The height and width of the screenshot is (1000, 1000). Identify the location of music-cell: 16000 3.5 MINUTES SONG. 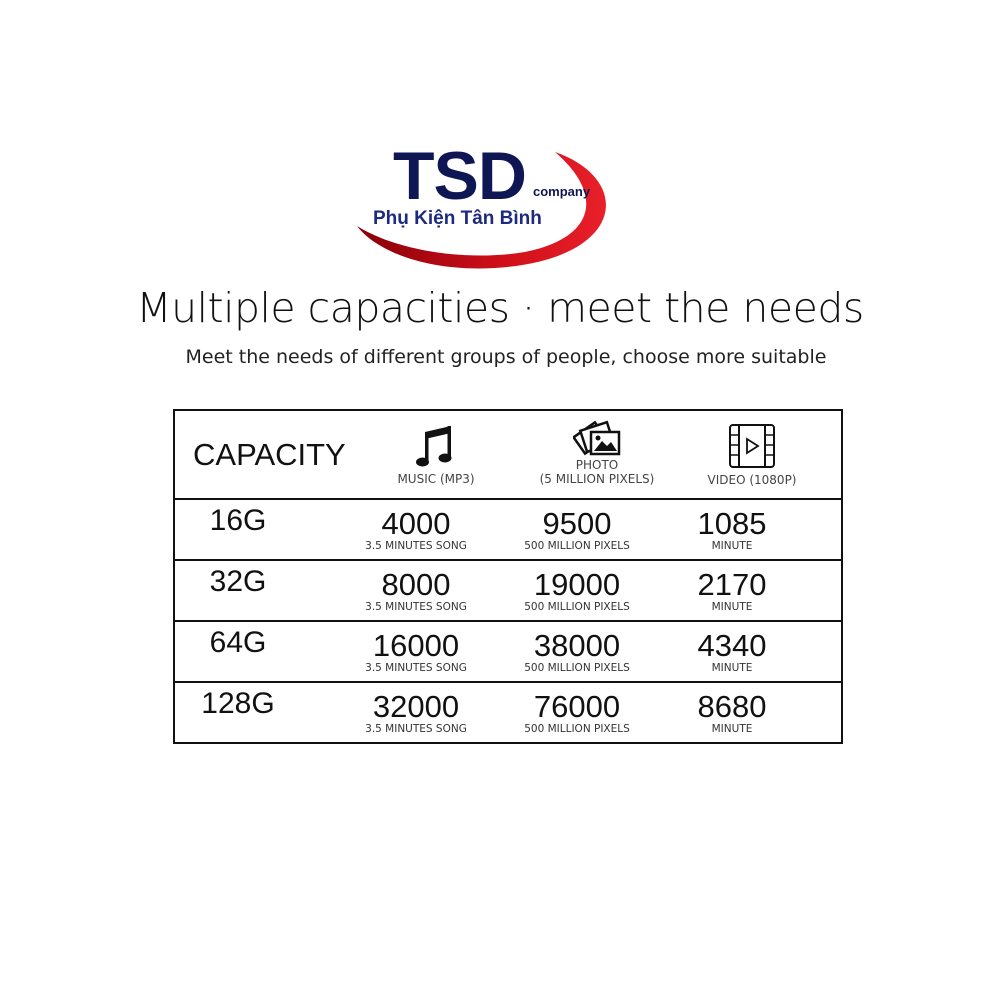
(416, 651).